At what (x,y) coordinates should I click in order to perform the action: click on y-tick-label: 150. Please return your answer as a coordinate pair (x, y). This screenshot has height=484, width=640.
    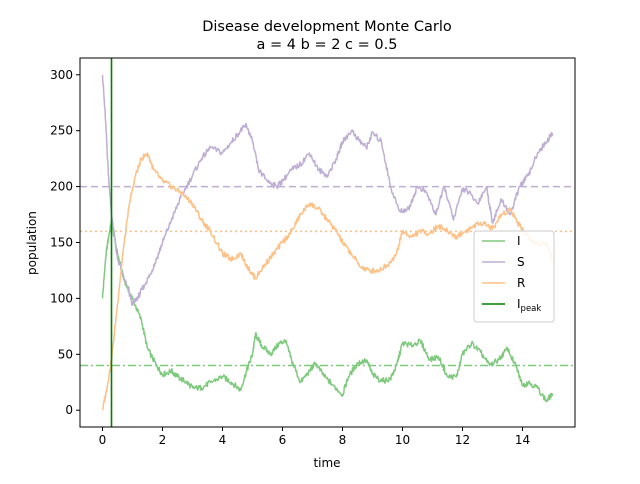
    Looking at the image, I should click on (61, 243).